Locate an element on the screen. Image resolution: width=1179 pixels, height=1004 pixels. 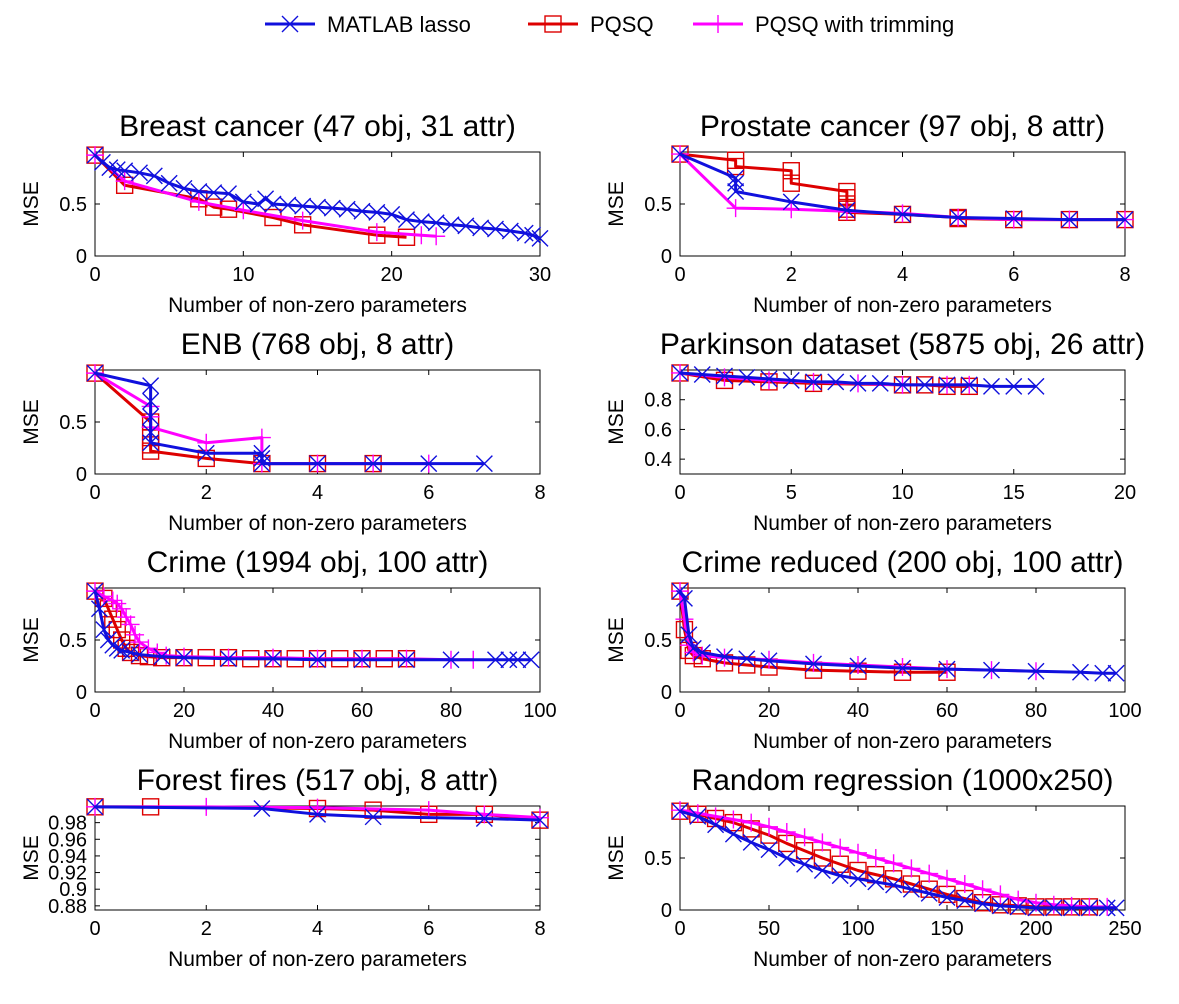
series-pqsq-with-trimming is located at coordinates (266, 196).